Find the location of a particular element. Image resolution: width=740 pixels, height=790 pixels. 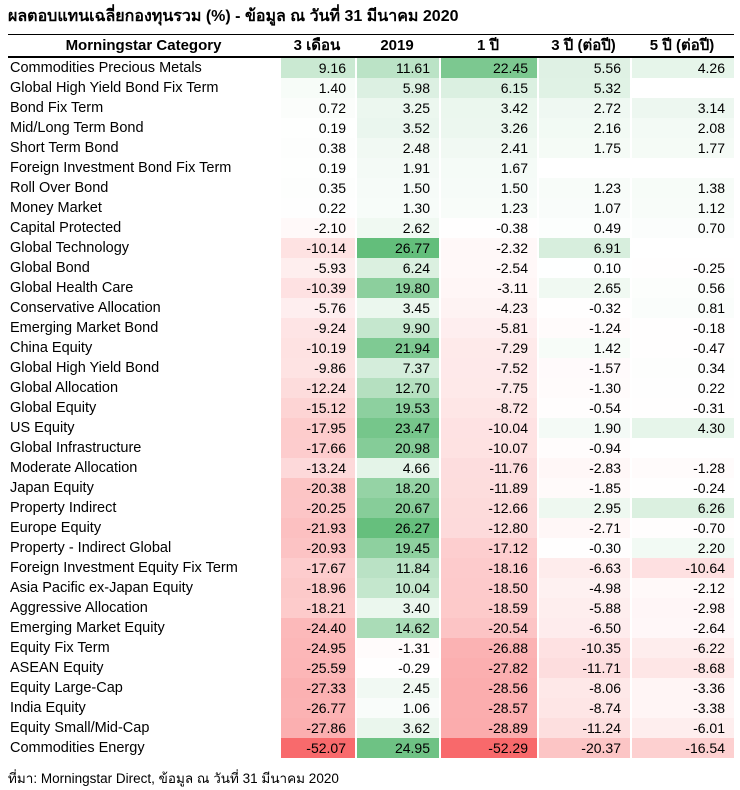

category-cell: Global High Yield Bond is located at coordinates (143, 368).